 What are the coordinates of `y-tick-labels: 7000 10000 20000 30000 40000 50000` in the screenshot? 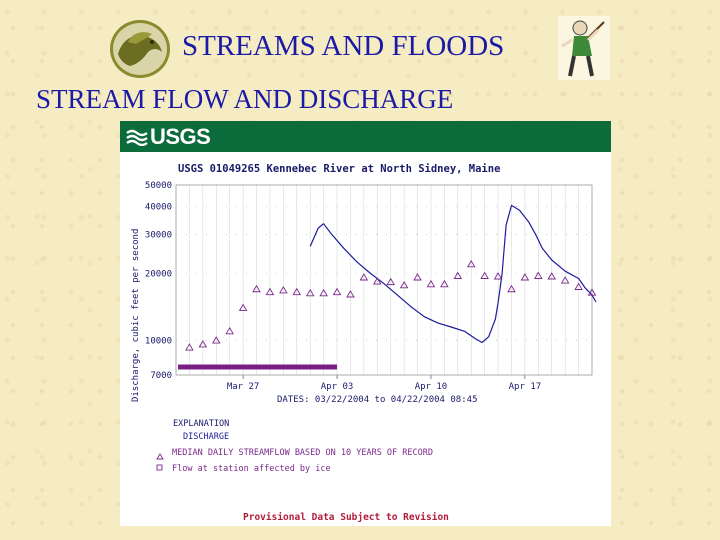 It's located at (158, 281).